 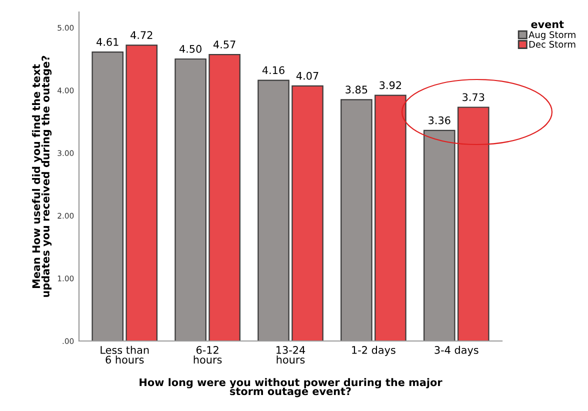 I want to click on data-label: 4.16, so click(x=273, y=70).